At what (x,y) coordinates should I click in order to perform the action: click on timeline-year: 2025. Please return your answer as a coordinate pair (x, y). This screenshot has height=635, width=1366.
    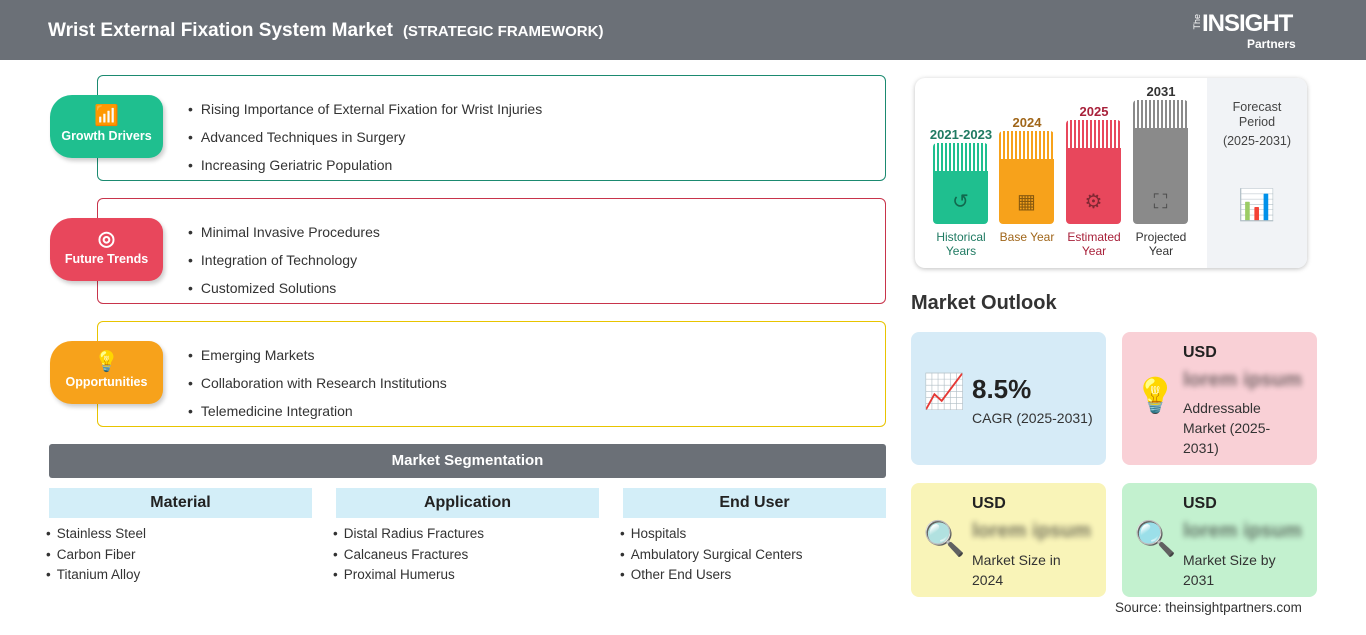
    Looking at the image, I should click on (1094, 111).